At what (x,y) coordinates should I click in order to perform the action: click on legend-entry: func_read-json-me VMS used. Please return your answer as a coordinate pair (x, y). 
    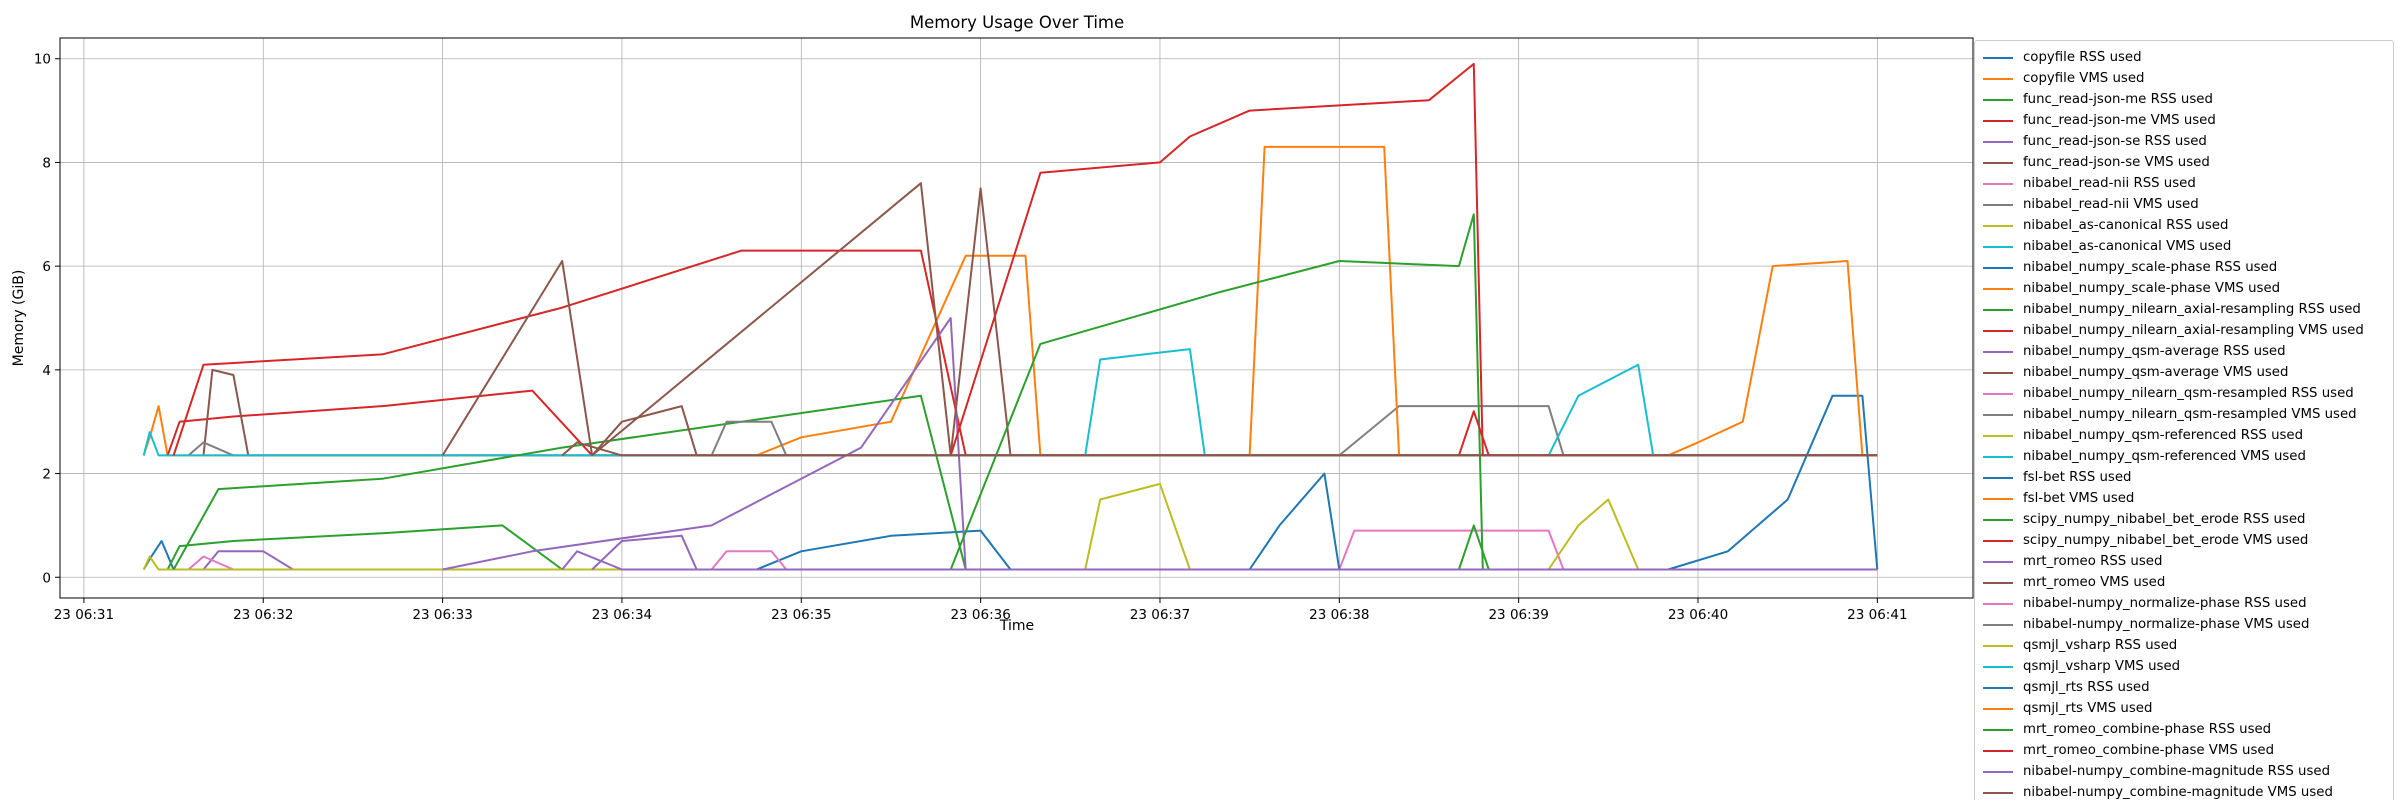
    Looking at the image, I should click on (2099, 120).